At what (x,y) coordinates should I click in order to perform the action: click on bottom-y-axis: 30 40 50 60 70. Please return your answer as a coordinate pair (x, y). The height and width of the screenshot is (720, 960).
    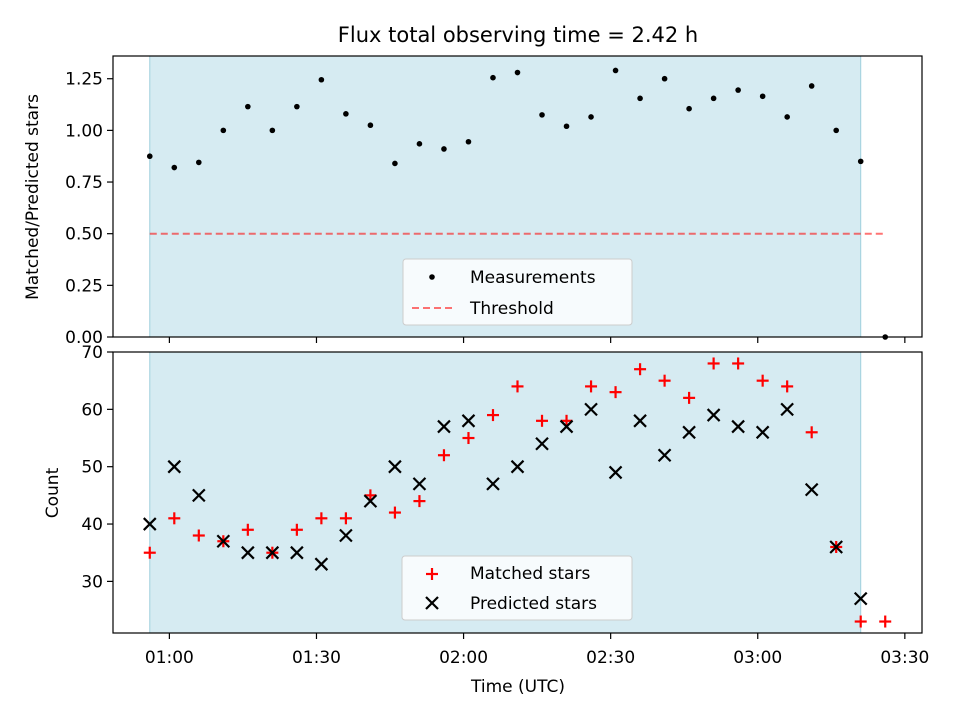
    Looking at the image, I should click on (97, 467).